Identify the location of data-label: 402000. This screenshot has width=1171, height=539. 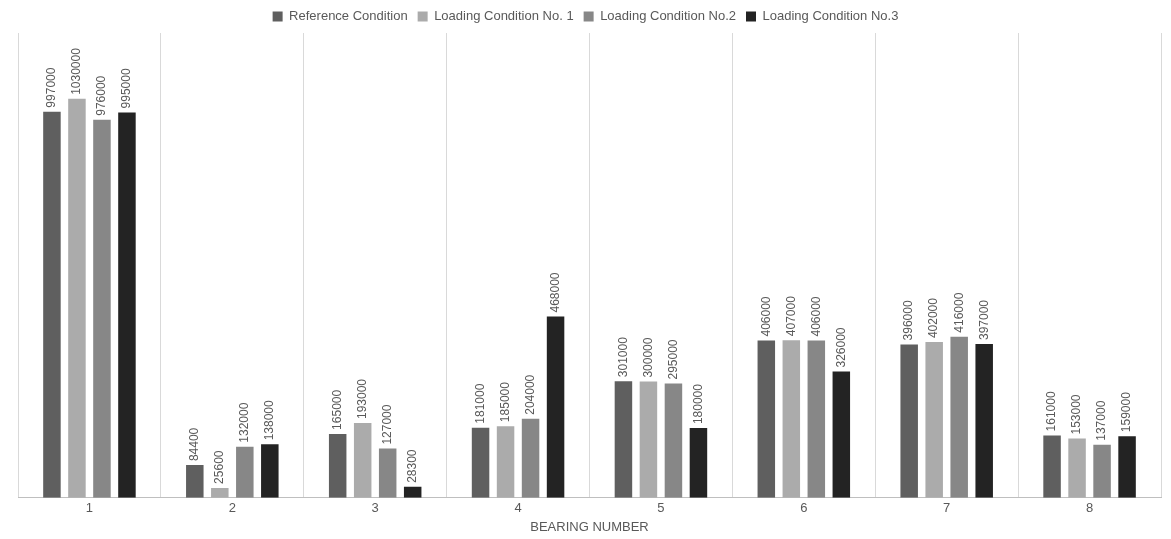
(933, 318).